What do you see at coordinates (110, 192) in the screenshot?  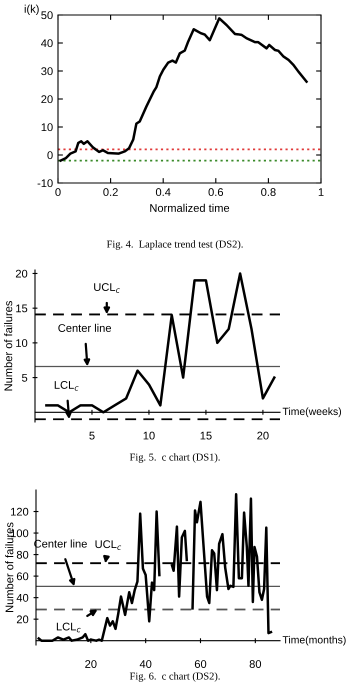 I see `x-tick-label: 0.2` at bounding box center [110, 192].